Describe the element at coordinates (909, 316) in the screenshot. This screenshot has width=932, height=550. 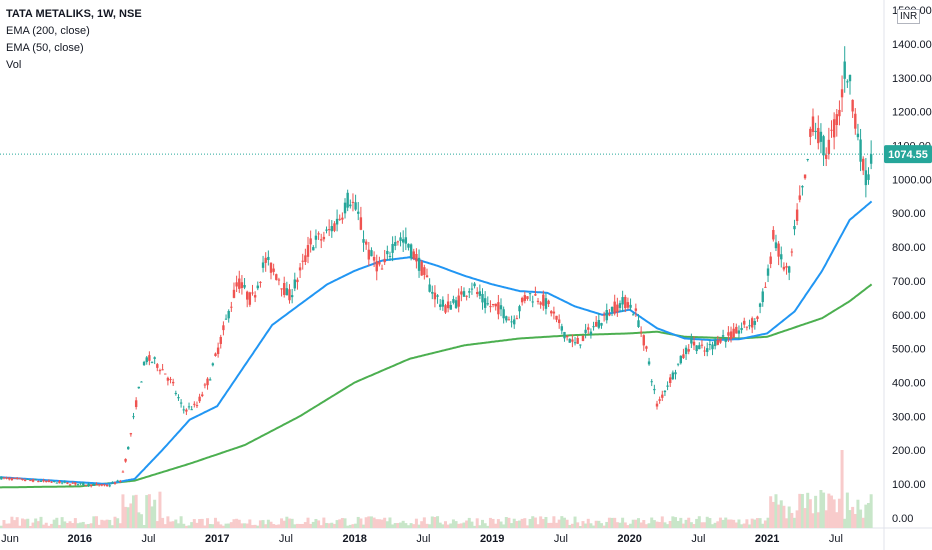
I see `y-tick-label: 600.00` at that location.